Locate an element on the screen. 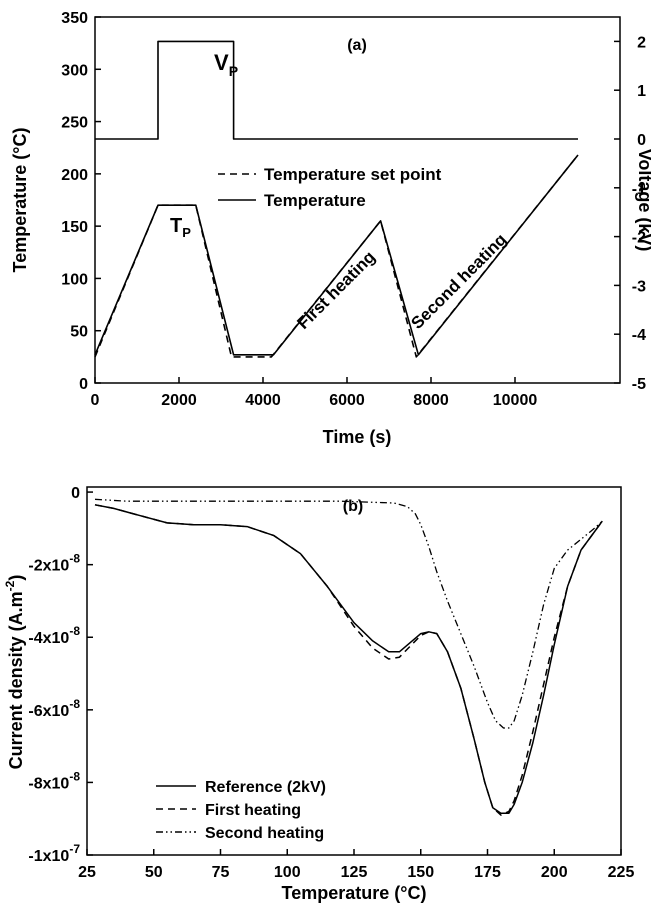 Image resolution: width=651 pixels, height=906 pixels. y-tick-label-b: -6x10⁻⁸ is located at coordinates (54, 708).